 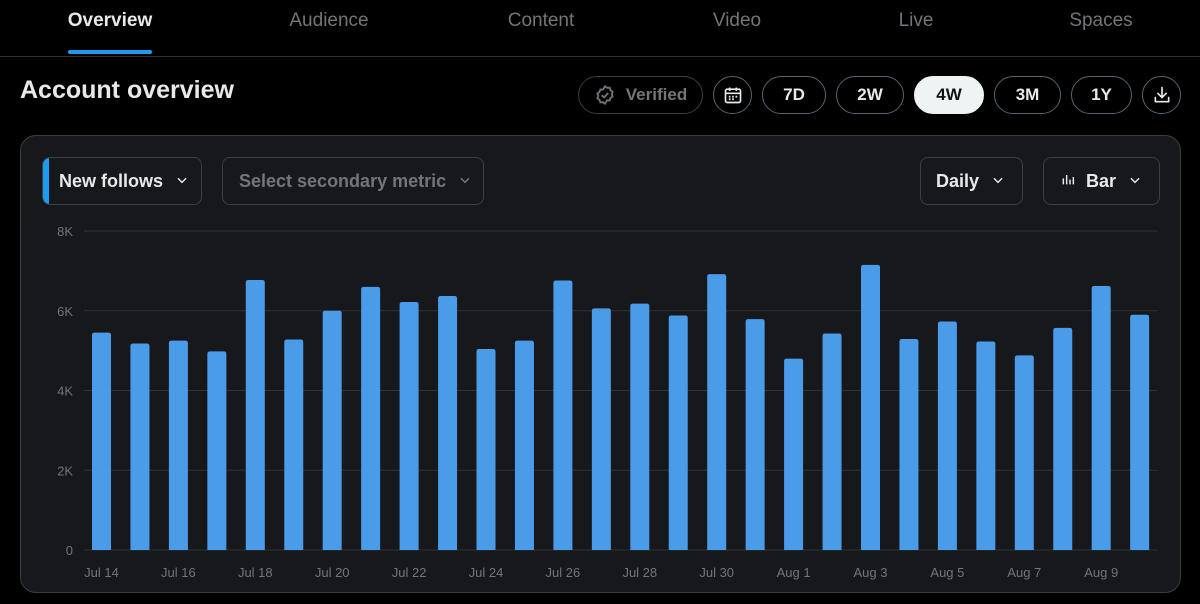 I want to click on range-1y-button: 1Y, so click(x=1101, y=95).